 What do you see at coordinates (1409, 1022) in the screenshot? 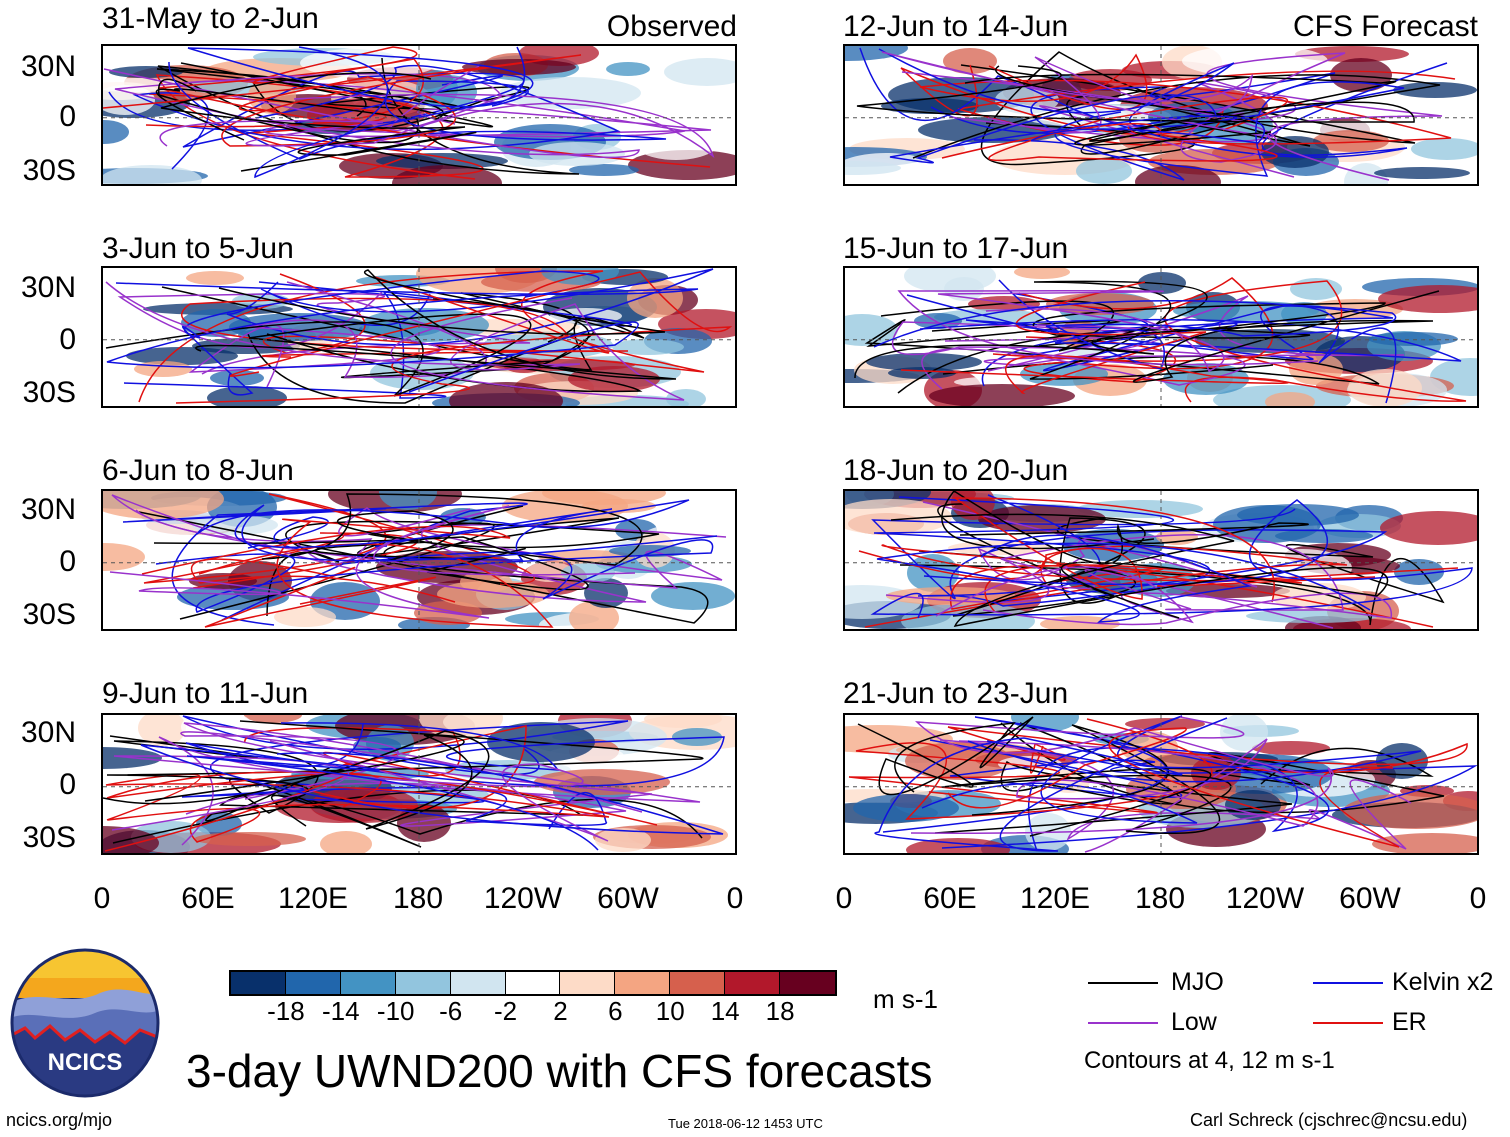
I see `legend-er: ER` at bounding box center [1409, 1022].